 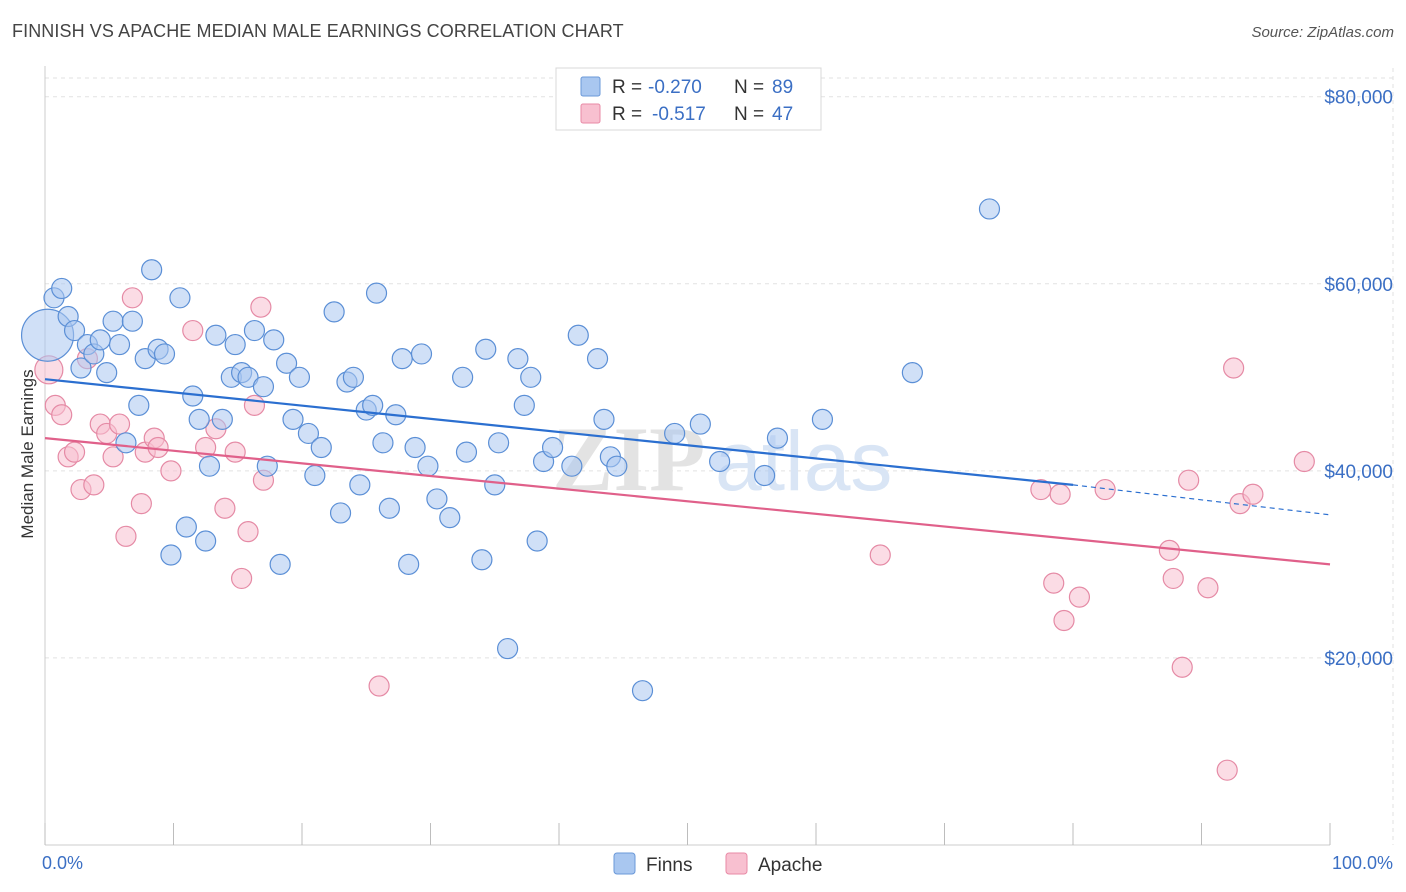 What do you see at coordinates (1362, 863) in the screenshot?
I see `x-tick-label-max: 100.0%` at bounding box center [1362, 863].